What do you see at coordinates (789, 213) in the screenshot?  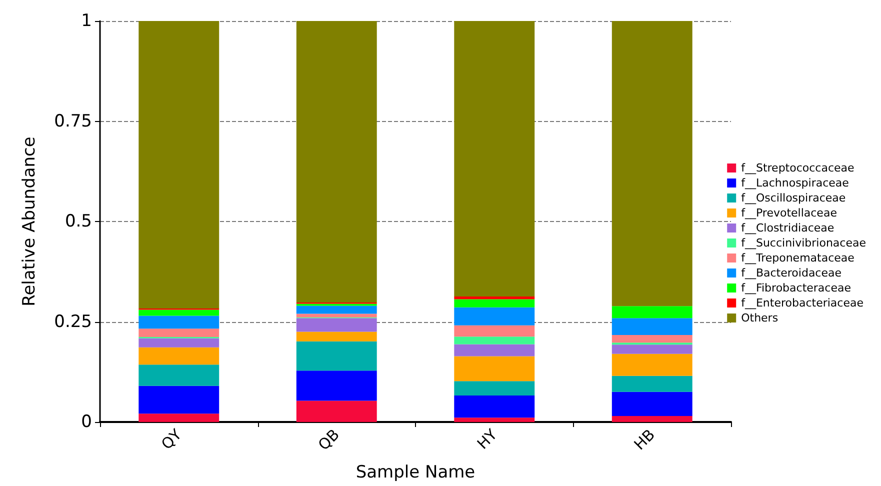 I see `legend-label: f__Prevotellaceae` at bounding box center [789, 213].